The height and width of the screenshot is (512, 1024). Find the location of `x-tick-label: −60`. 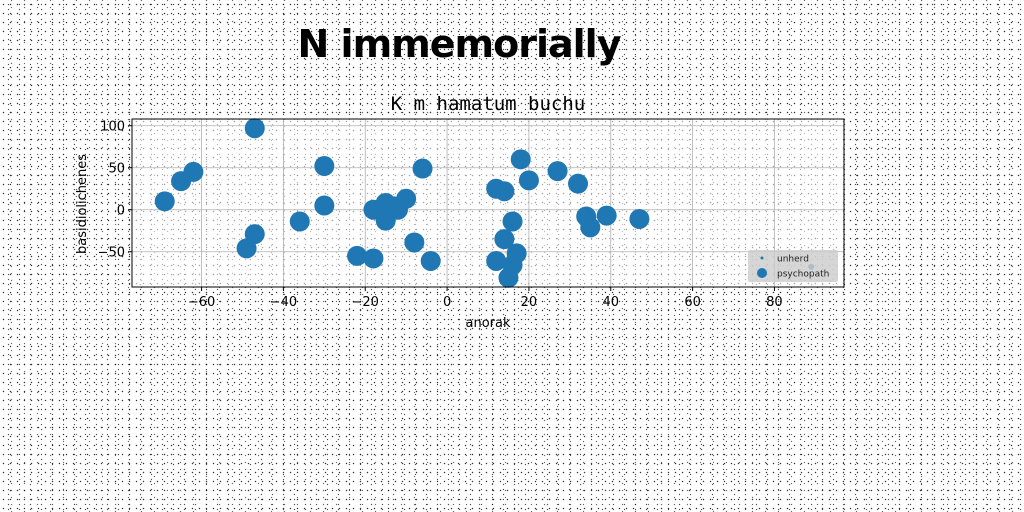

x-tick-label: −60 is located at coordinates (201, 302).